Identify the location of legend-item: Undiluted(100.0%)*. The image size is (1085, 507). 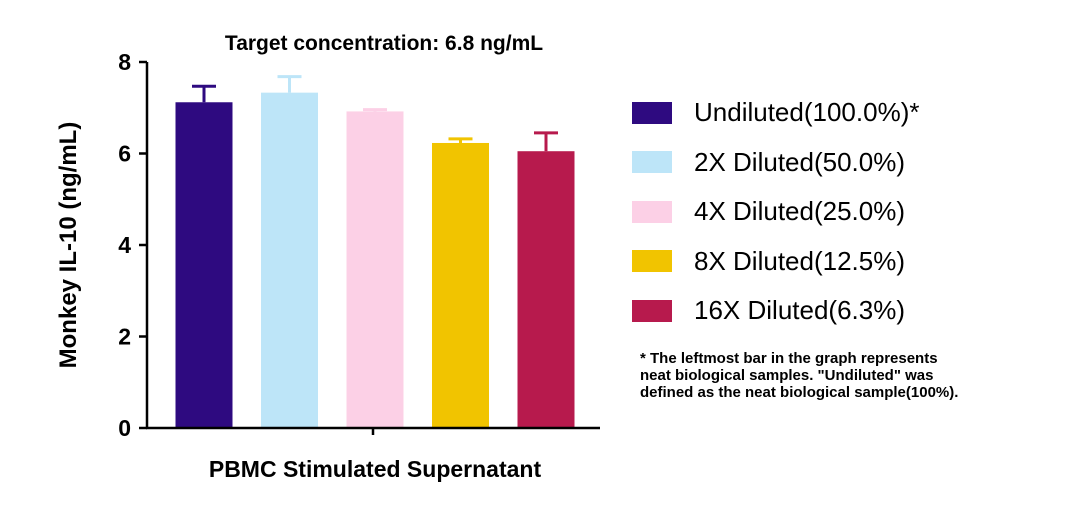
(775, 113).